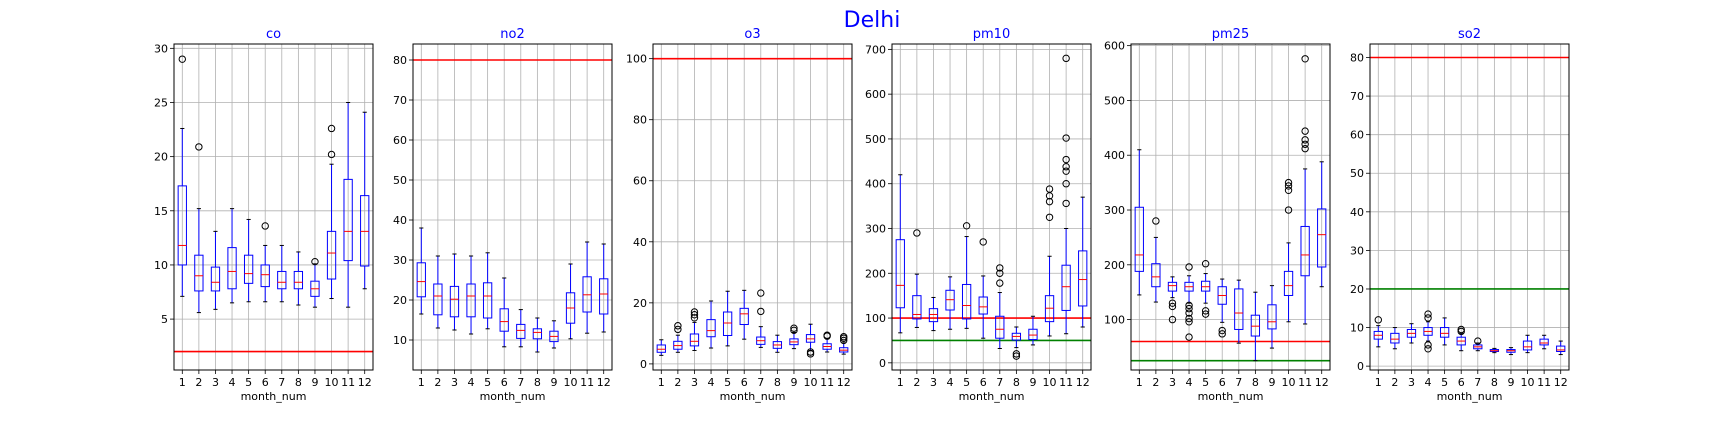 This screenshot has width=1728, height=432. What do you see at coordinates (1255, 382) in the screenshot?
I see `x-tick-label: 8` at bounding box center [1255, 382].